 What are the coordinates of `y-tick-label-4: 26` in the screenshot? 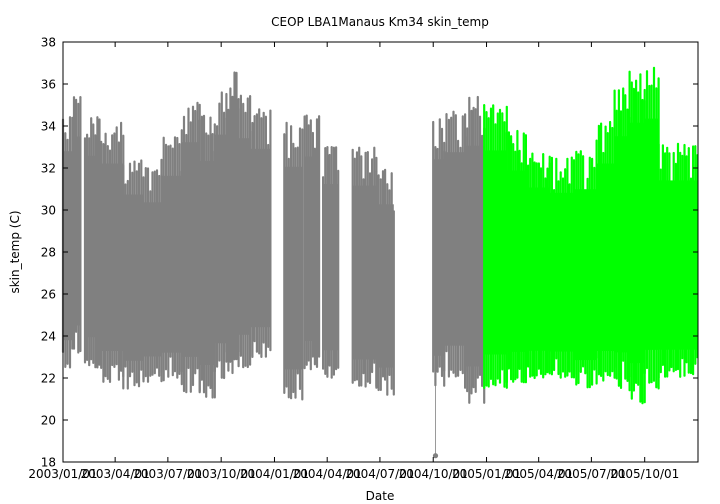 It's located at (48, 295).